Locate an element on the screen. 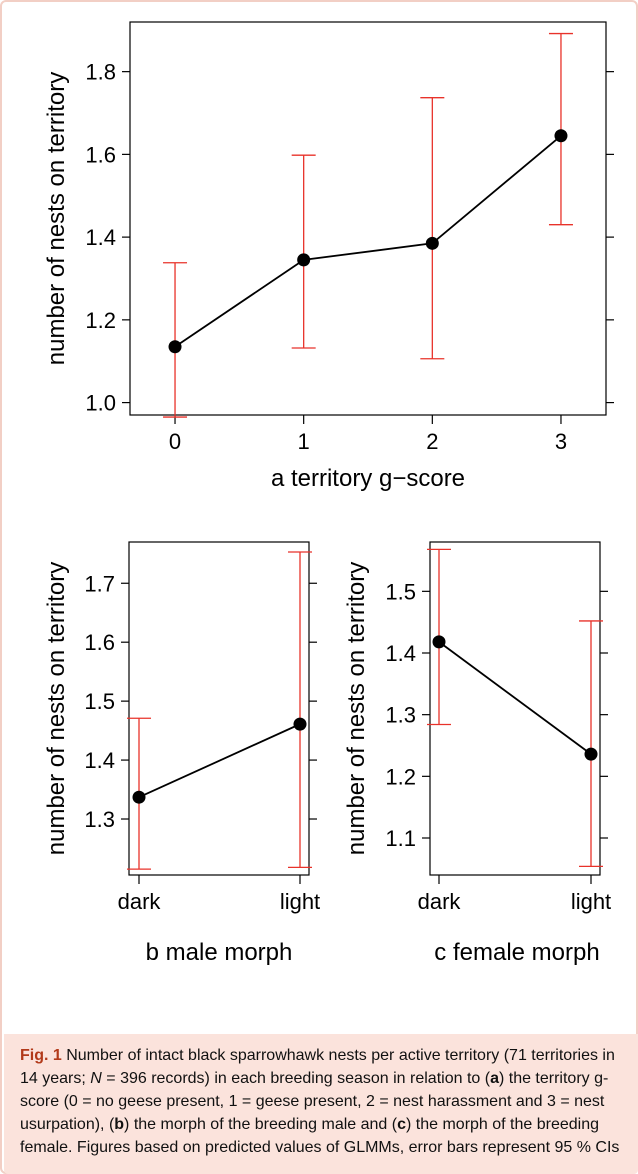 The height and width of the screenshot is (1174, 638). panel-a-ytick-label: 1.8 is located at coordinates (100, 72).